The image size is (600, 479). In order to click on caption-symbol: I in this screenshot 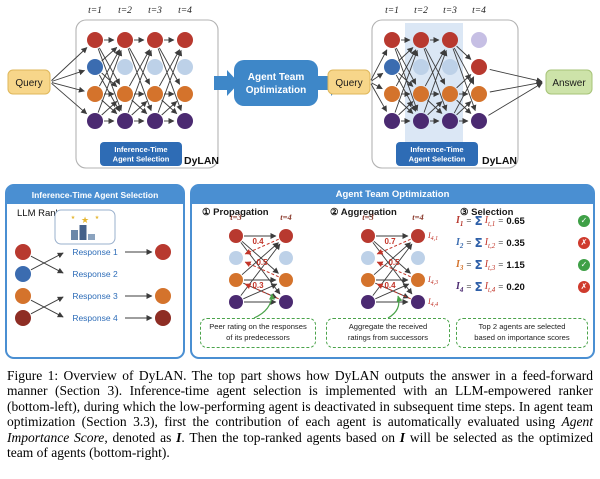, I will do `click(179, 437)`.